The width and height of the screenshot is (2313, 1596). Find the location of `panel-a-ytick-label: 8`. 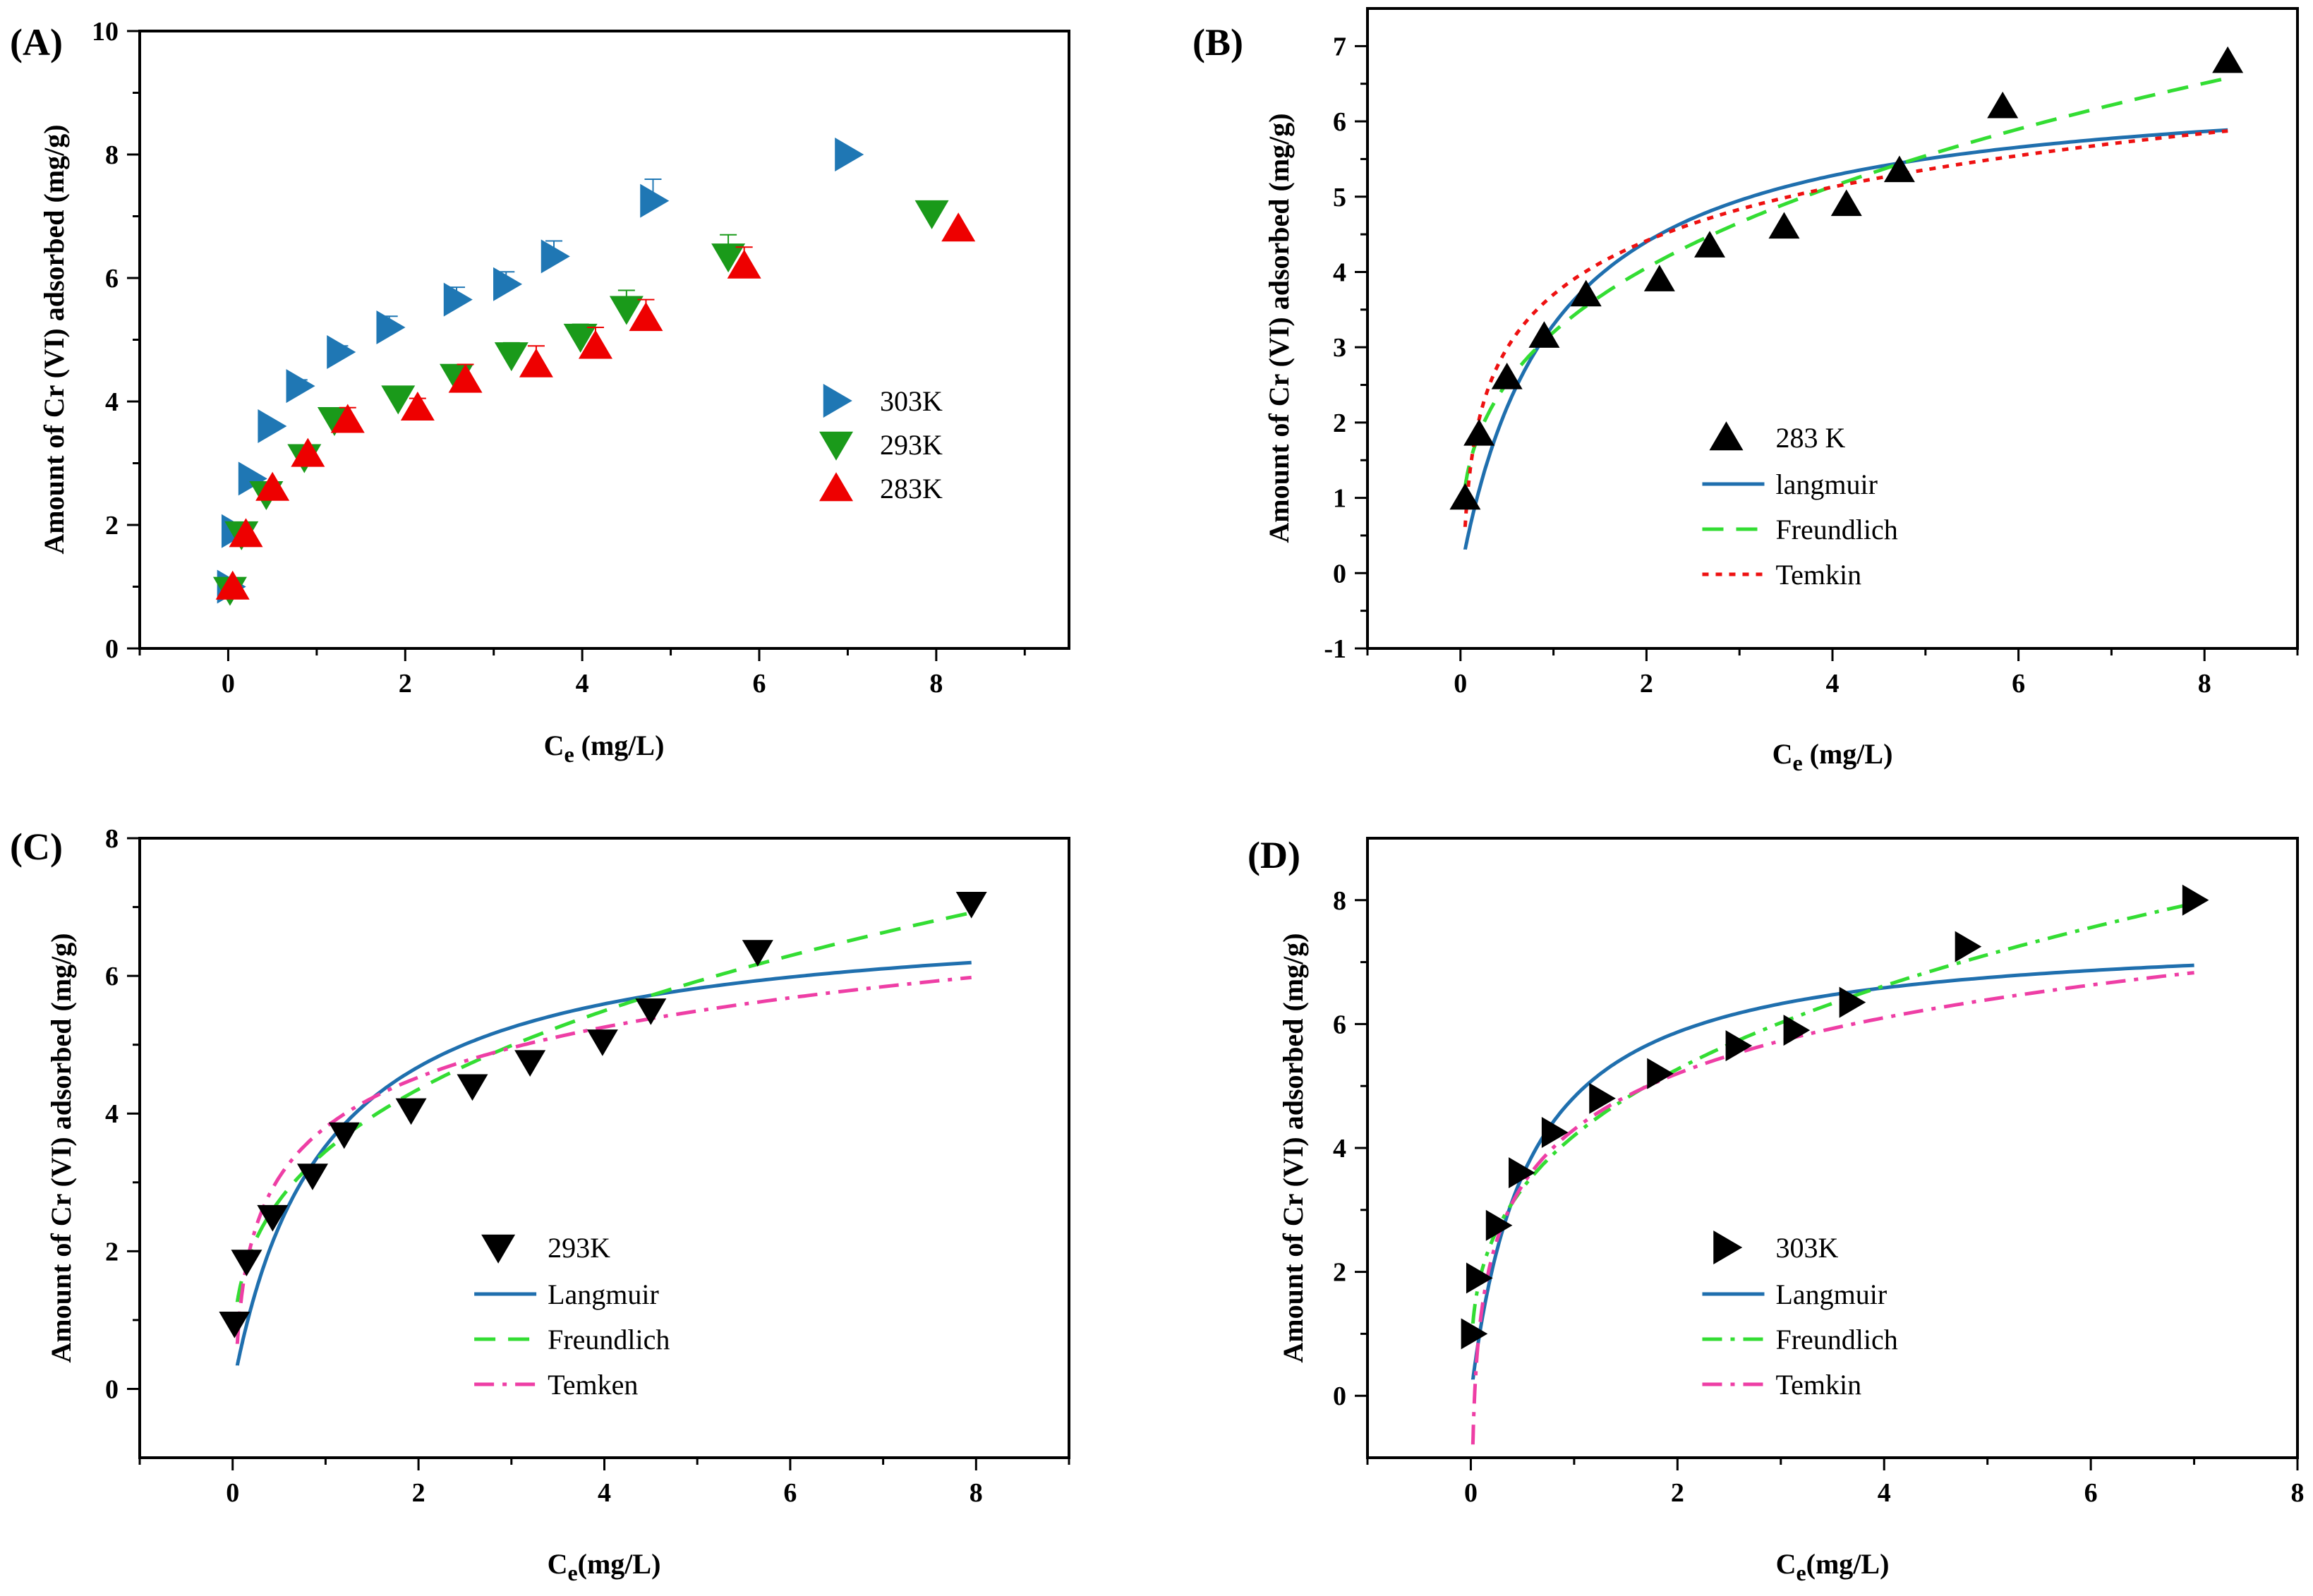

panel-a-ytick-label: 8 is located at coordinates (112, 155).